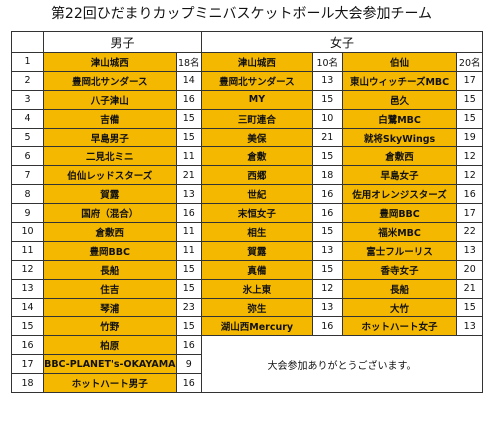  Describe the element at coordinates (27, 250) in the screenshot. I see `row-number: 11` at that location.